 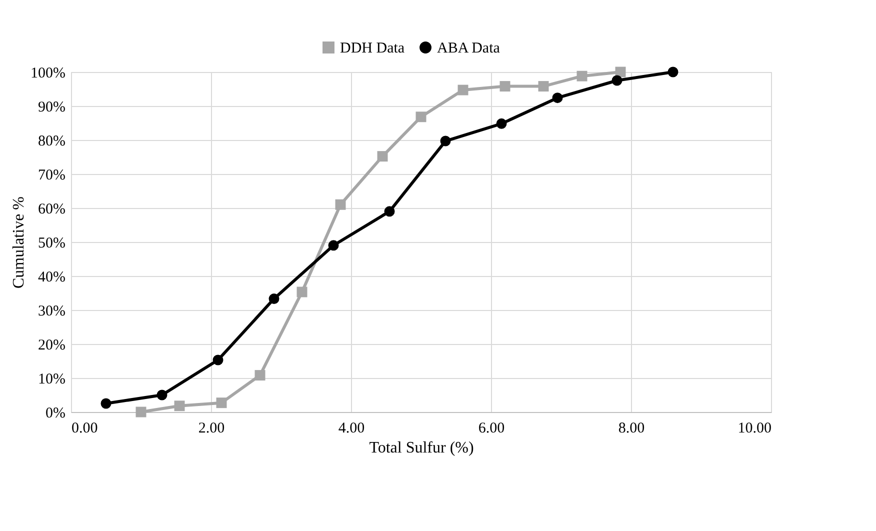 I want to click on y-tick-label: 60%, so click(x=52, y=210).